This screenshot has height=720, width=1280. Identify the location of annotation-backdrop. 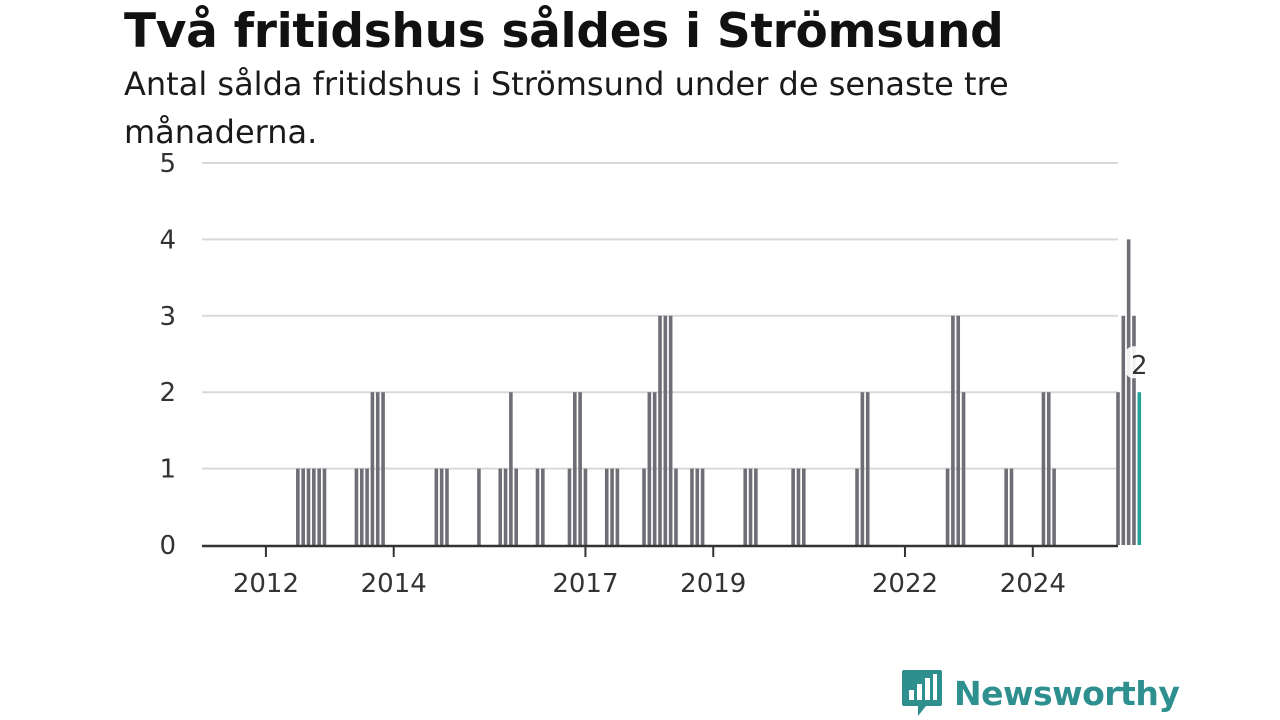
(1139, 362).